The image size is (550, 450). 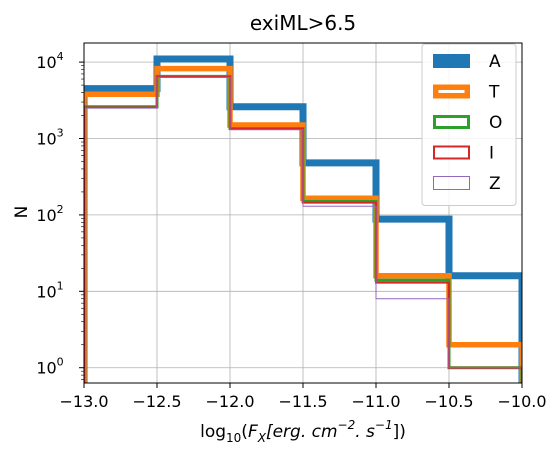 I want to click on legend-label-T: T, so click(x=494, y=93).